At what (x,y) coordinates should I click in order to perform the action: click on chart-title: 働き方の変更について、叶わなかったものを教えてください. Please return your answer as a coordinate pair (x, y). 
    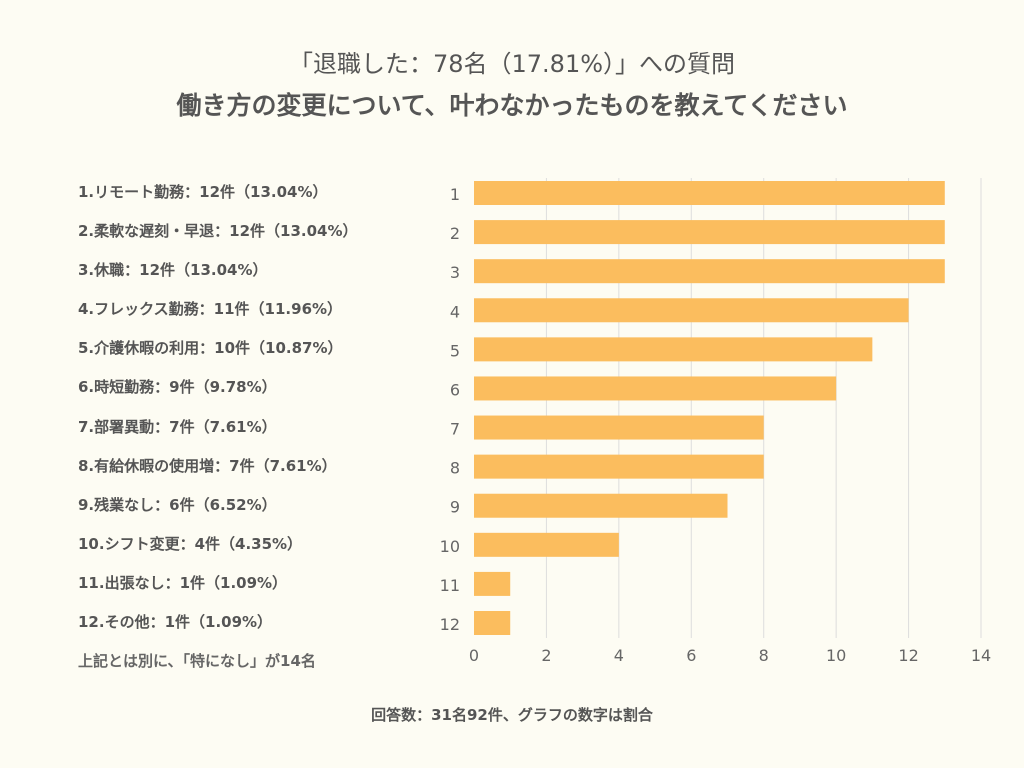
    Looking at the image, I should click on (512, 105).